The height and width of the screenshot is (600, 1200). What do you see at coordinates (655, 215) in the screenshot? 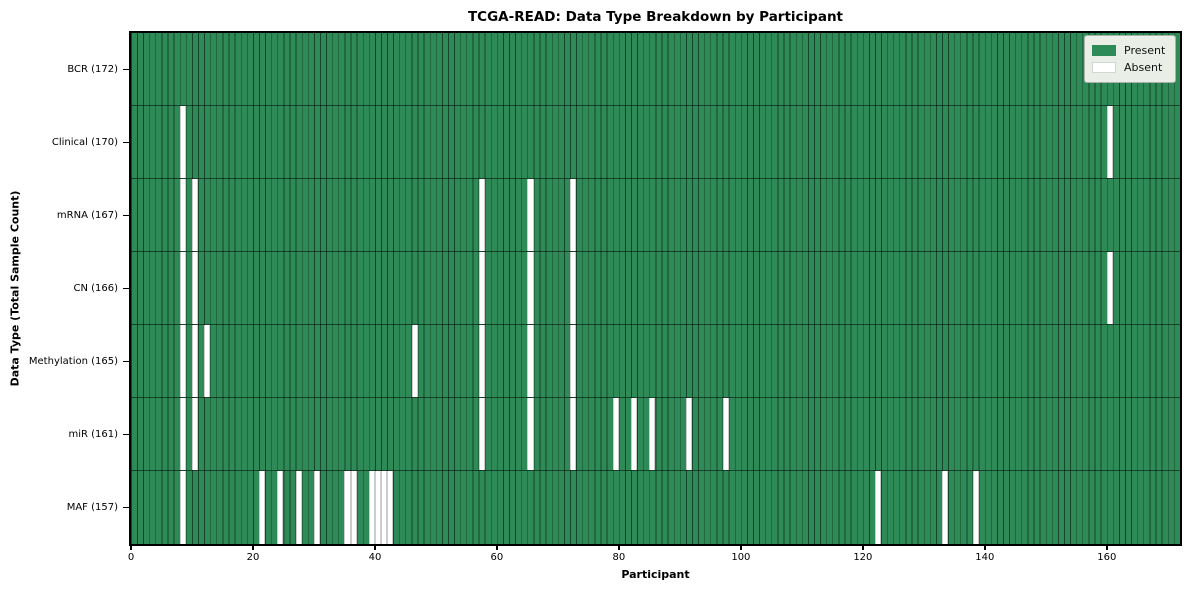
I see `heatmap-row-mrna` at bounding box center [655, 215].